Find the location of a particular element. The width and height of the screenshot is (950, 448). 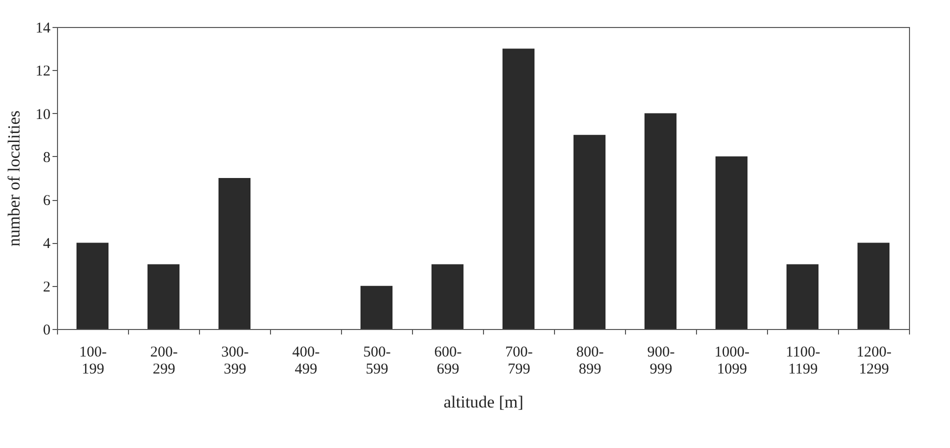

x-tick-label: 200-299 is located at coordinates (164, 361).